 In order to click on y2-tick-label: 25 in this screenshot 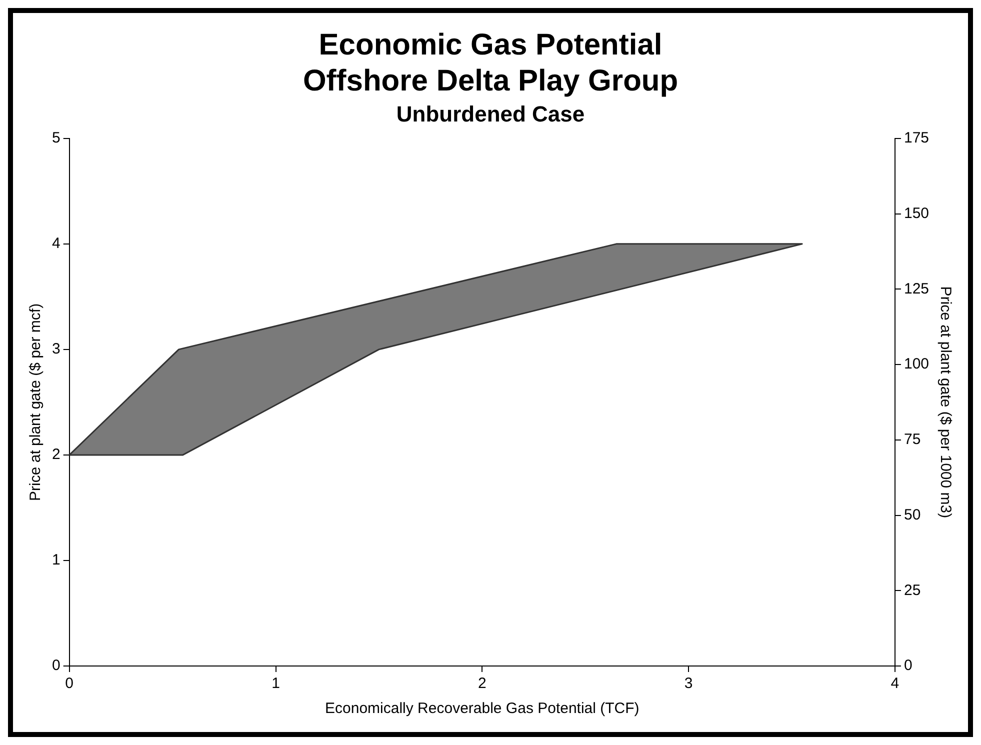, I will do `click(912, 590)`.